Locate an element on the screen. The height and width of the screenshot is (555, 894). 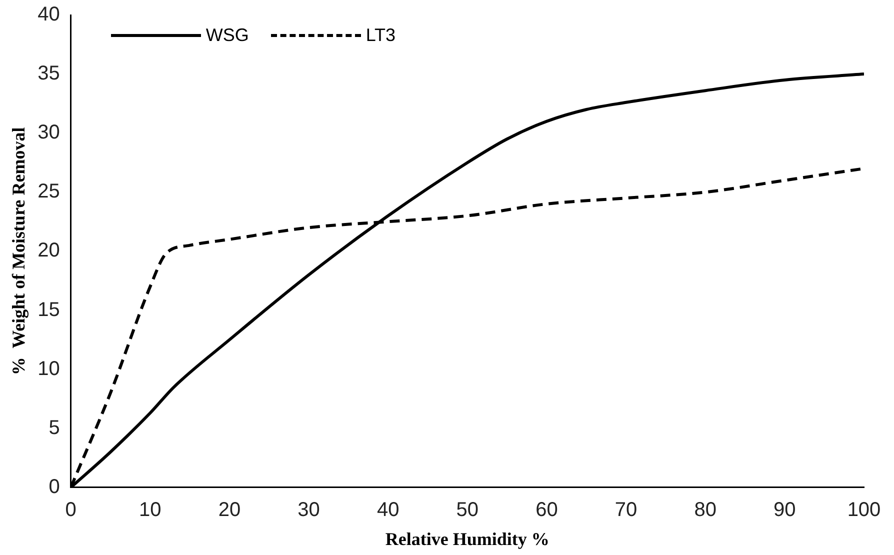
y-tick-label: 10 is located at coordinates (49, 369).